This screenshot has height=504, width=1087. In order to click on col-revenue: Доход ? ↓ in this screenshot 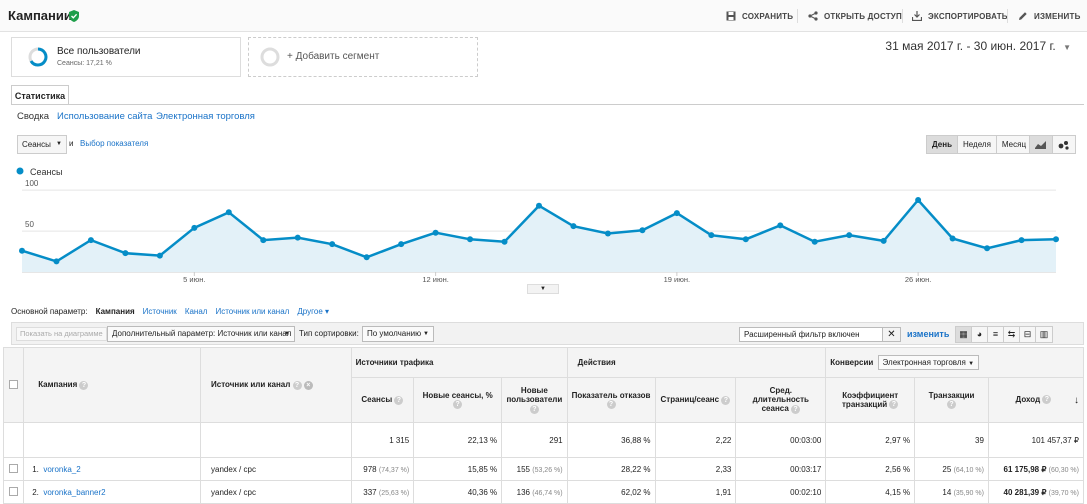, I will do `click(1036, 400)`.